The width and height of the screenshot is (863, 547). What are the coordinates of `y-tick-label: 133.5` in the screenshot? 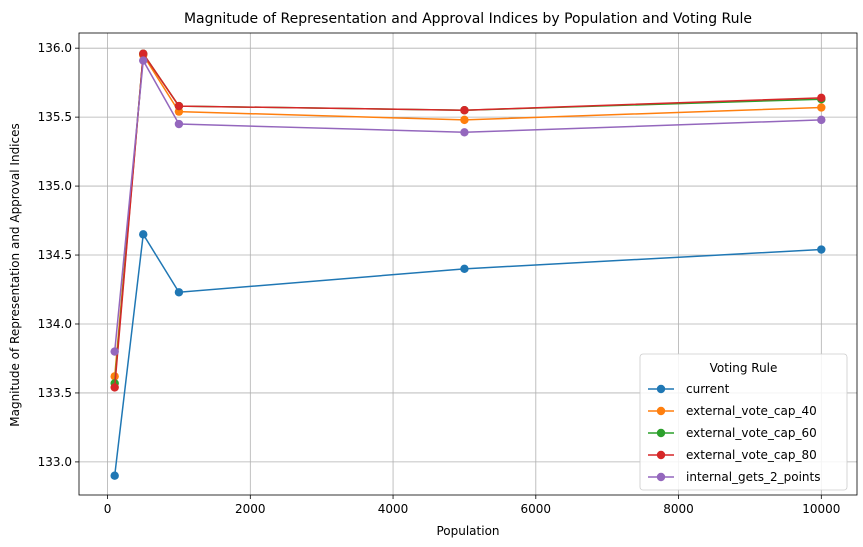 It's located at (55, 393).